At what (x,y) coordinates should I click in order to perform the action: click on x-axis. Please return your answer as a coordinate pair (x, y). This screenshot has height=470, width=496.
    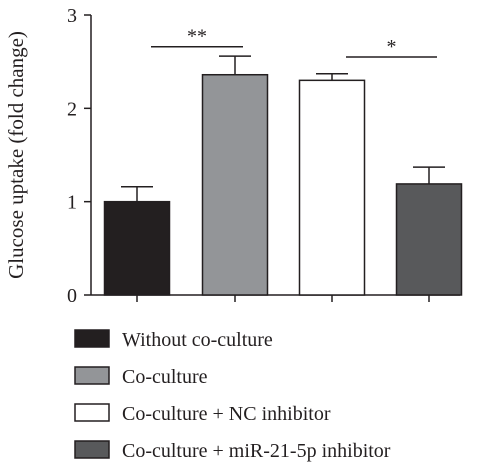
    Looking at the image, I should click on (275, 298).